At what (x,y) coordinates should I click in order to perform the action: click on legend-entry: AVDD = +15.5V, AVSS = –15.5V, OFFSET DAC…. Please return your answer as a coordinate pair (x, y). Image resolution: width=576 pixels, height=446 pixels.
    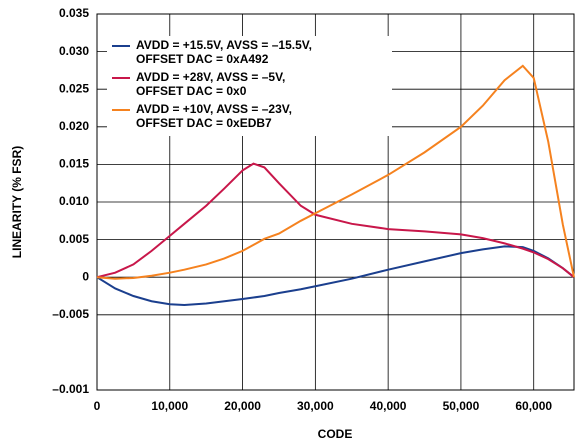
    Looking at the image, I should click on (249, 52).